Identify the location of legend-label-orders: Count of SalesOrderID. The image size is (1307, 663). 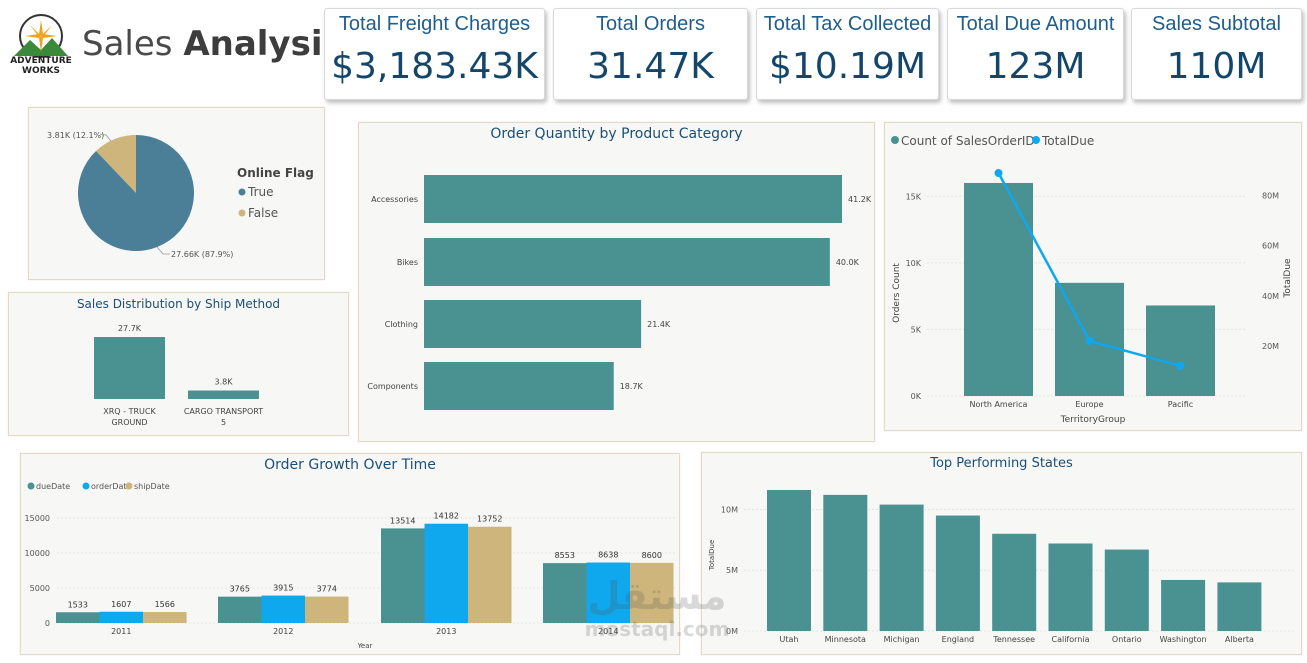
(968, 141).